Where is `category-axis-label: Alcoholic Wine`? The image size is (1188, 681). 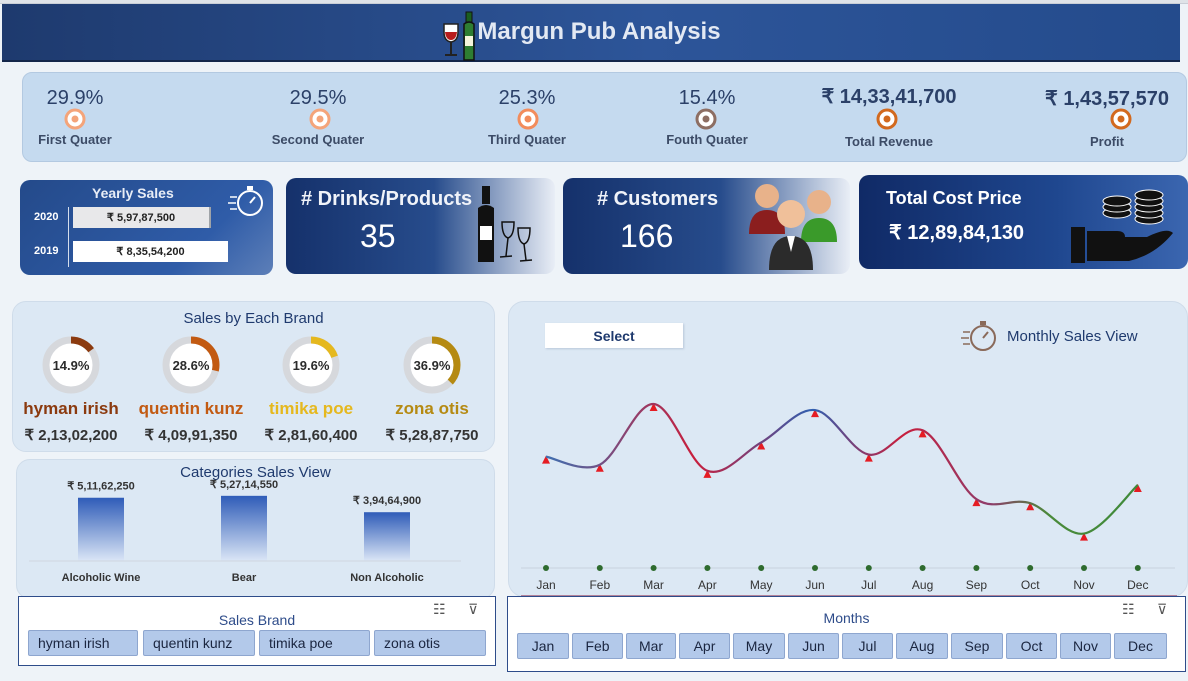 category-axis-label: Alcoholic Wine is located at coordinates (101, 578).